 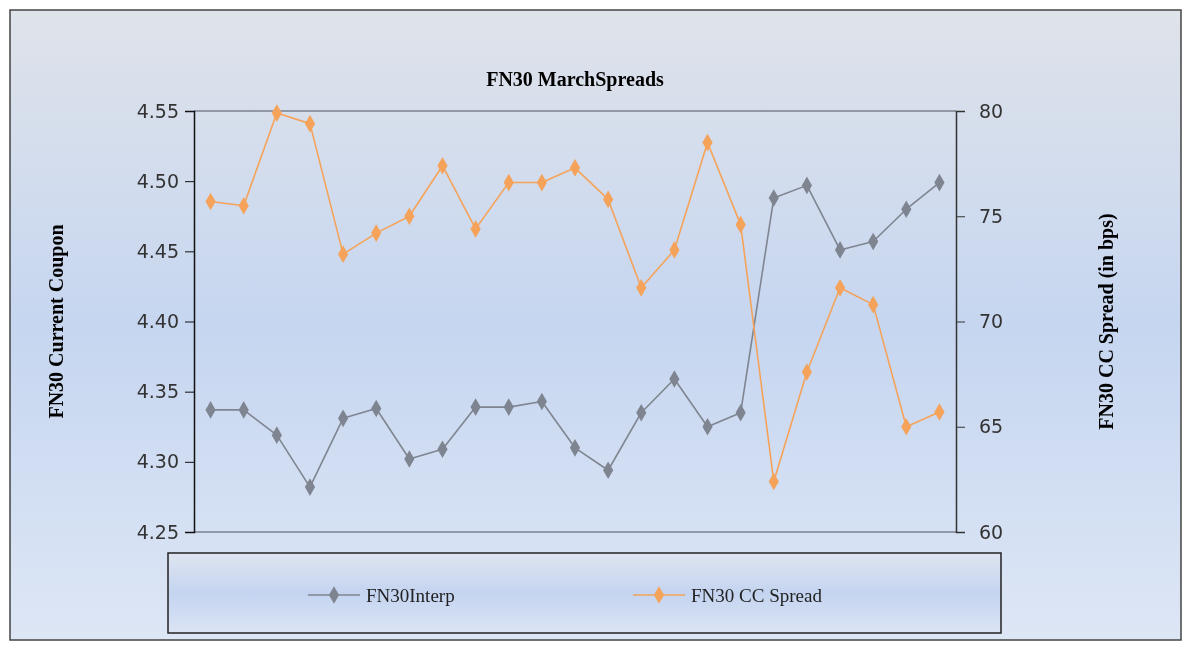 What do you see at coordinates (991, 110) in the screenshot?
I see `y2-tick-label: 80` at bounding box center [991, 110].